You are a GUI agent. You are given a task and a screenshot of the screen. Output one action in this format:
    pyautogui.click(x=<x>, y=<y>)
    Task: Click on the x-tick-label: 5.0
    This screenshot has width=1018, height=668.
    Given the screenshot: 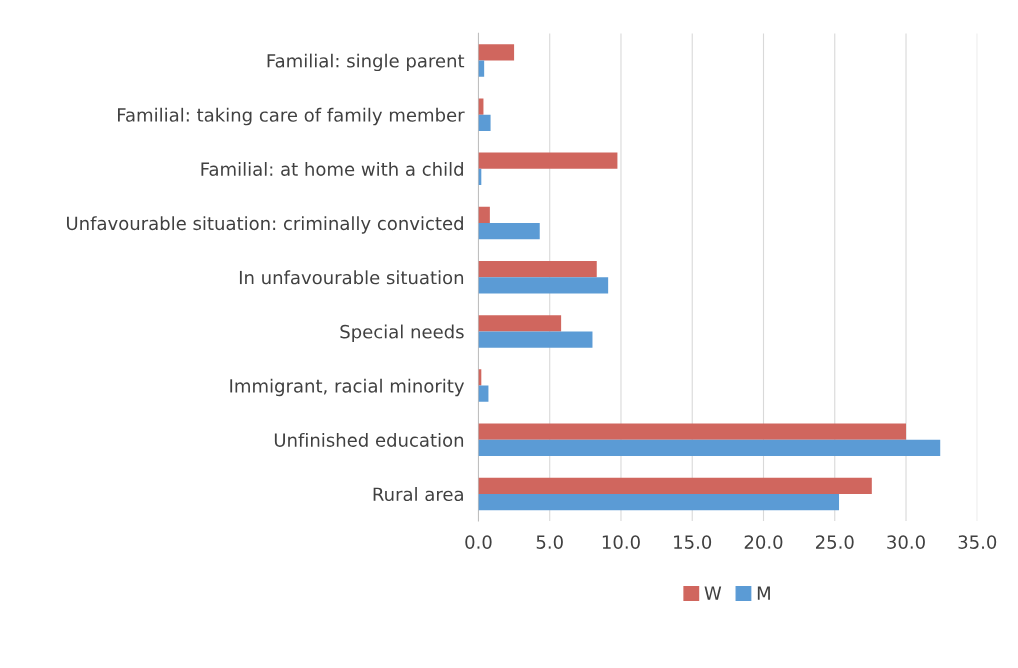 What is the action you would take?
    pyautogui.click(x=549, y=542)
    